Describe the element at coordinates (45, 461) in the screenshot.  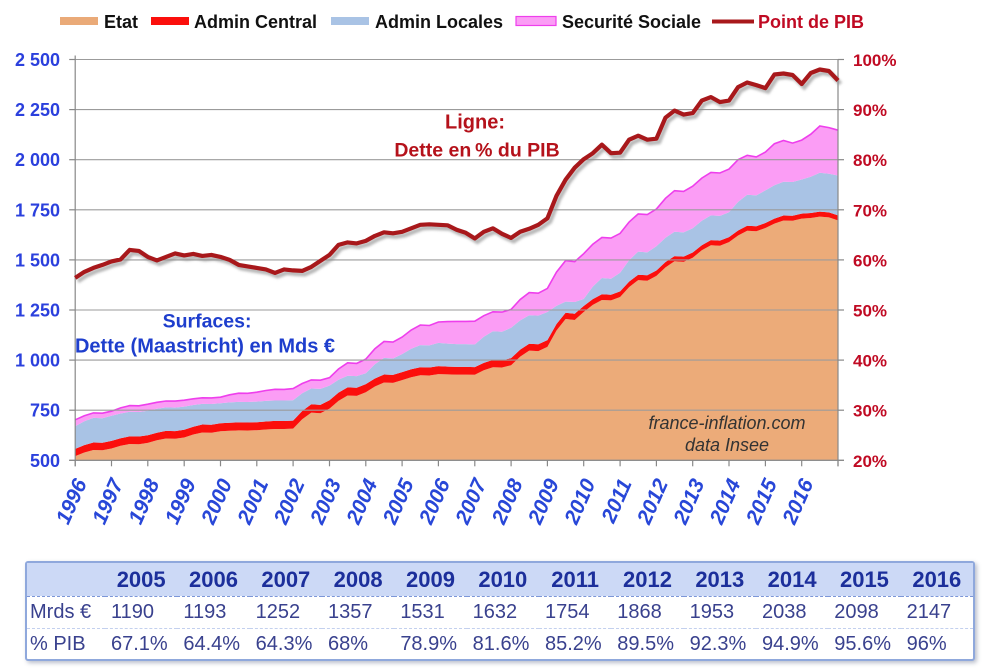
I see `svg-text: 500` at that location.